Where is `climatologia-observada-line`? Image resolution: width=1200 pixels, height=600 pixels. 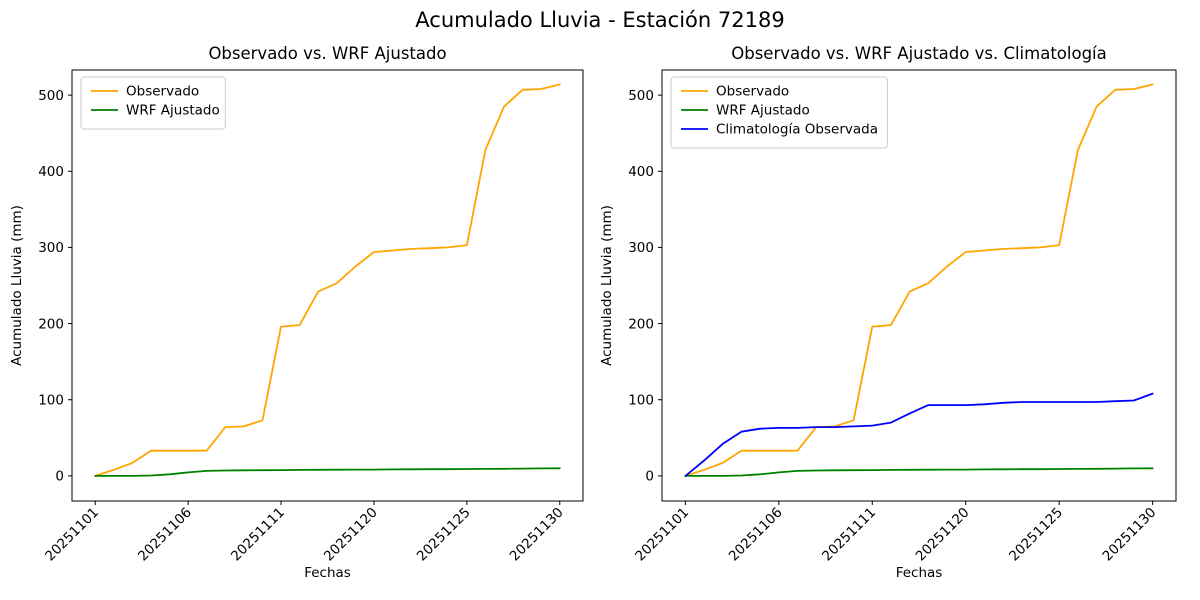
climatologia-observada-line is located at coordinates (919, 434).